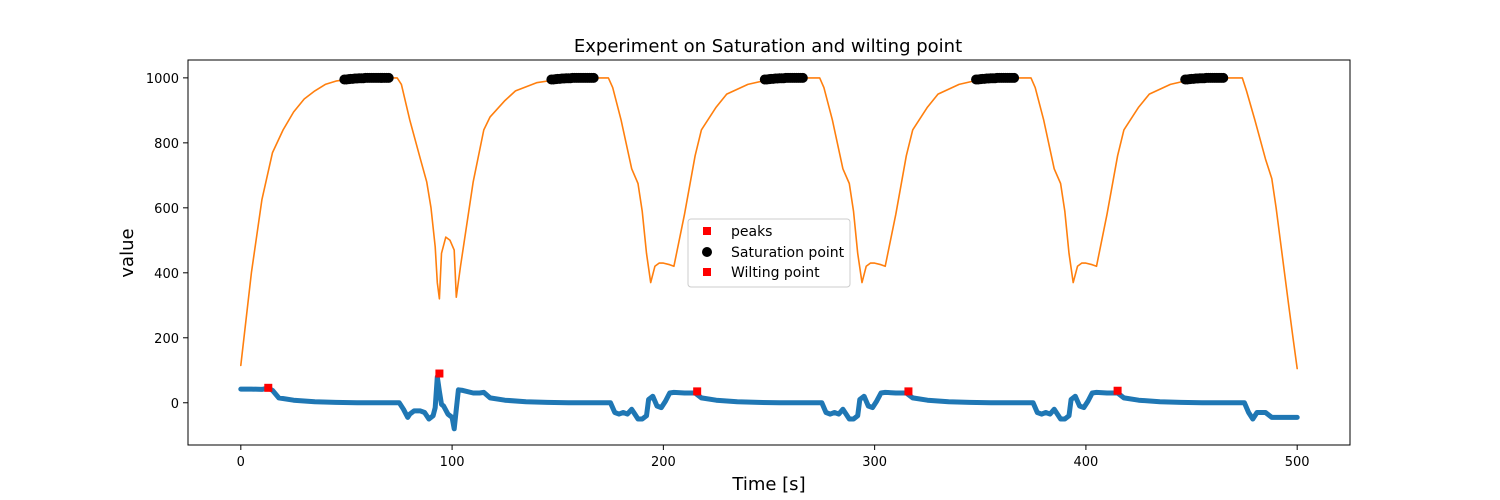 The height and width of the screenshot is (500, 1500). What do you see at coordinates (166, 144) in the screenshot?
I see `y-tick-label: 800` at bounding box center [166, 144].